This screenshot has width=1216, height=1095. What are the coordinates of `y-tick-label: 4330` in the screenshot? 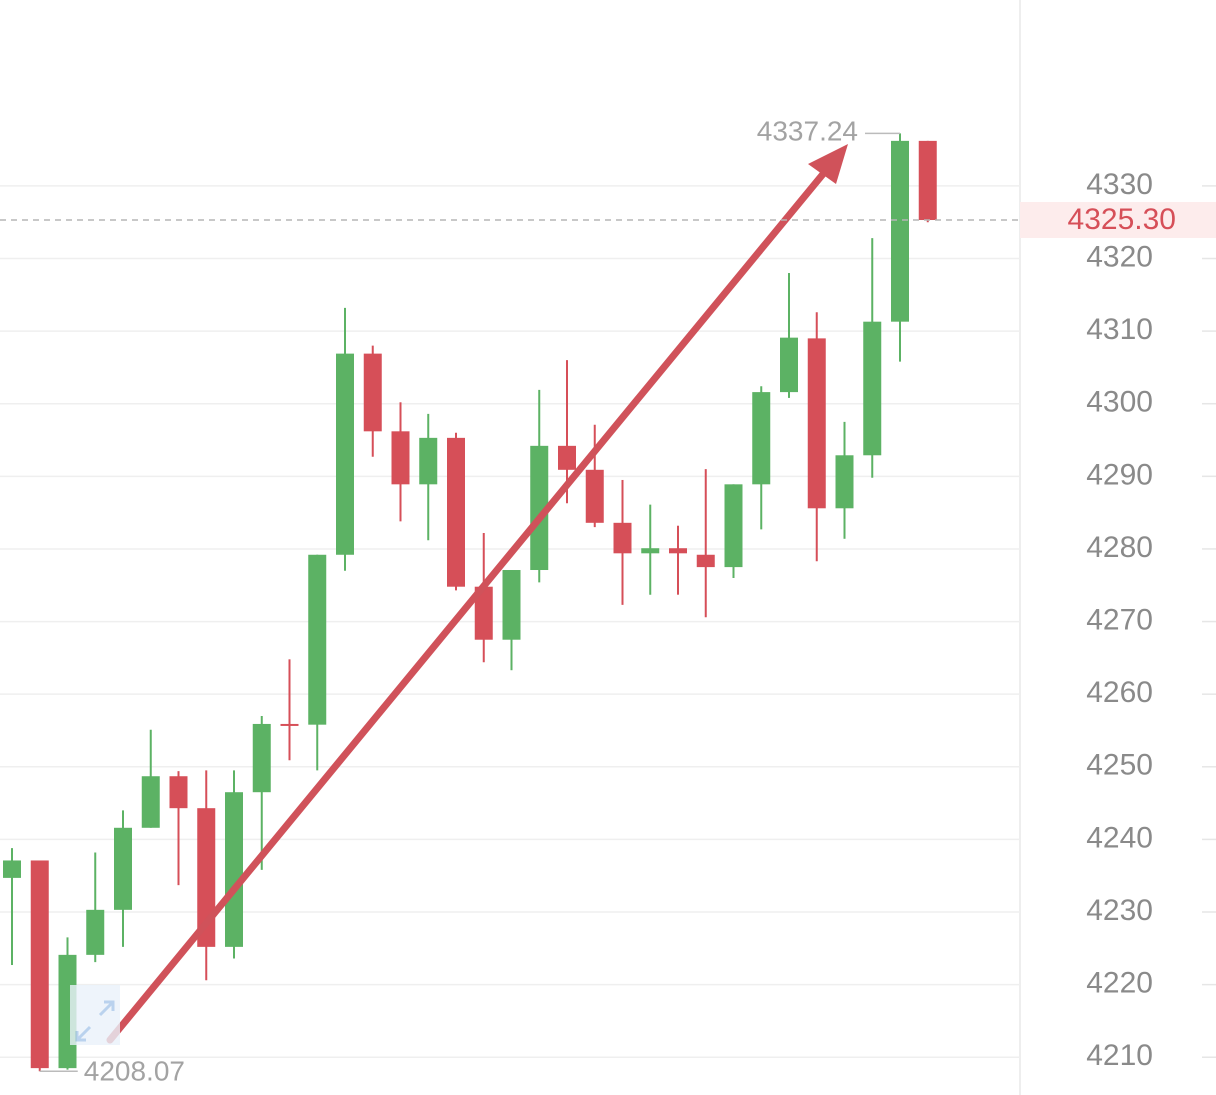 It's located at (1119, 184).